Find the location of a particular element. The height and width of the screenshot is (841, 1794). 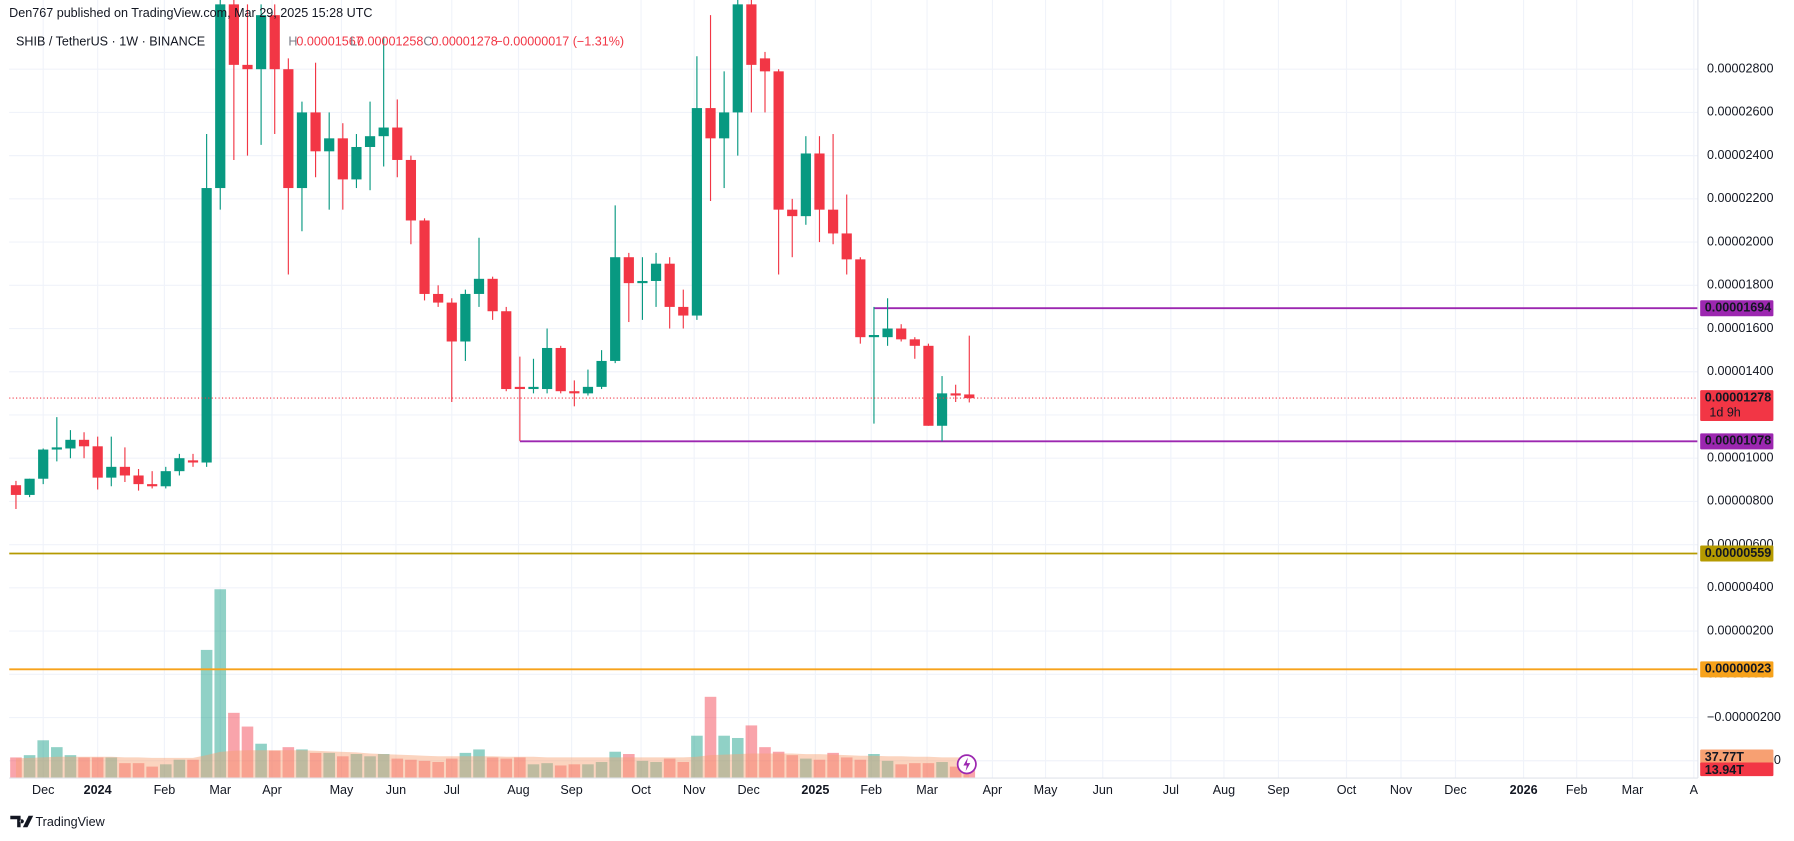

x-tick-label: A is located at coordinates (1694, 790).